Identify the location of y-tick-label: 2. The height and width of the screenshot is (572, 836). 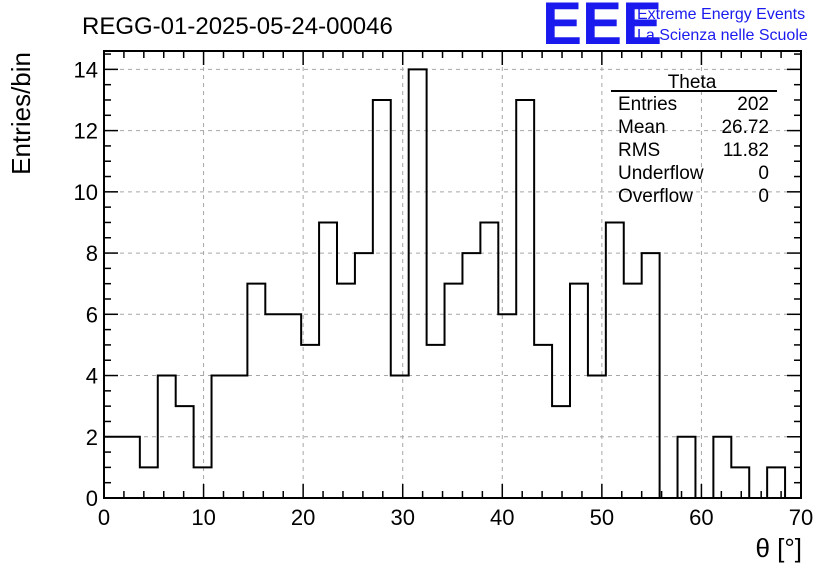
(92, 437).